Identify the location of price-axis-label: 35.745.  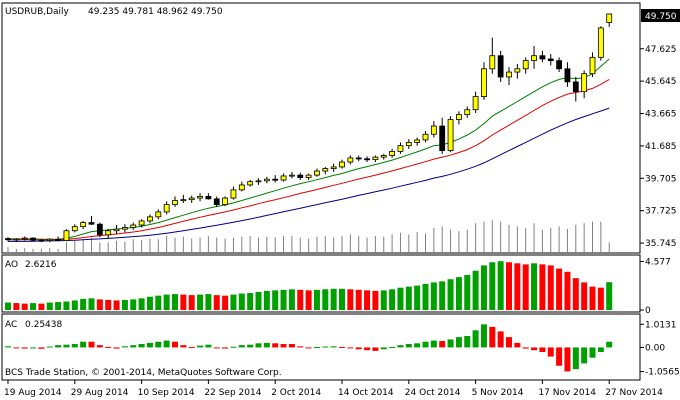
(661, 244).